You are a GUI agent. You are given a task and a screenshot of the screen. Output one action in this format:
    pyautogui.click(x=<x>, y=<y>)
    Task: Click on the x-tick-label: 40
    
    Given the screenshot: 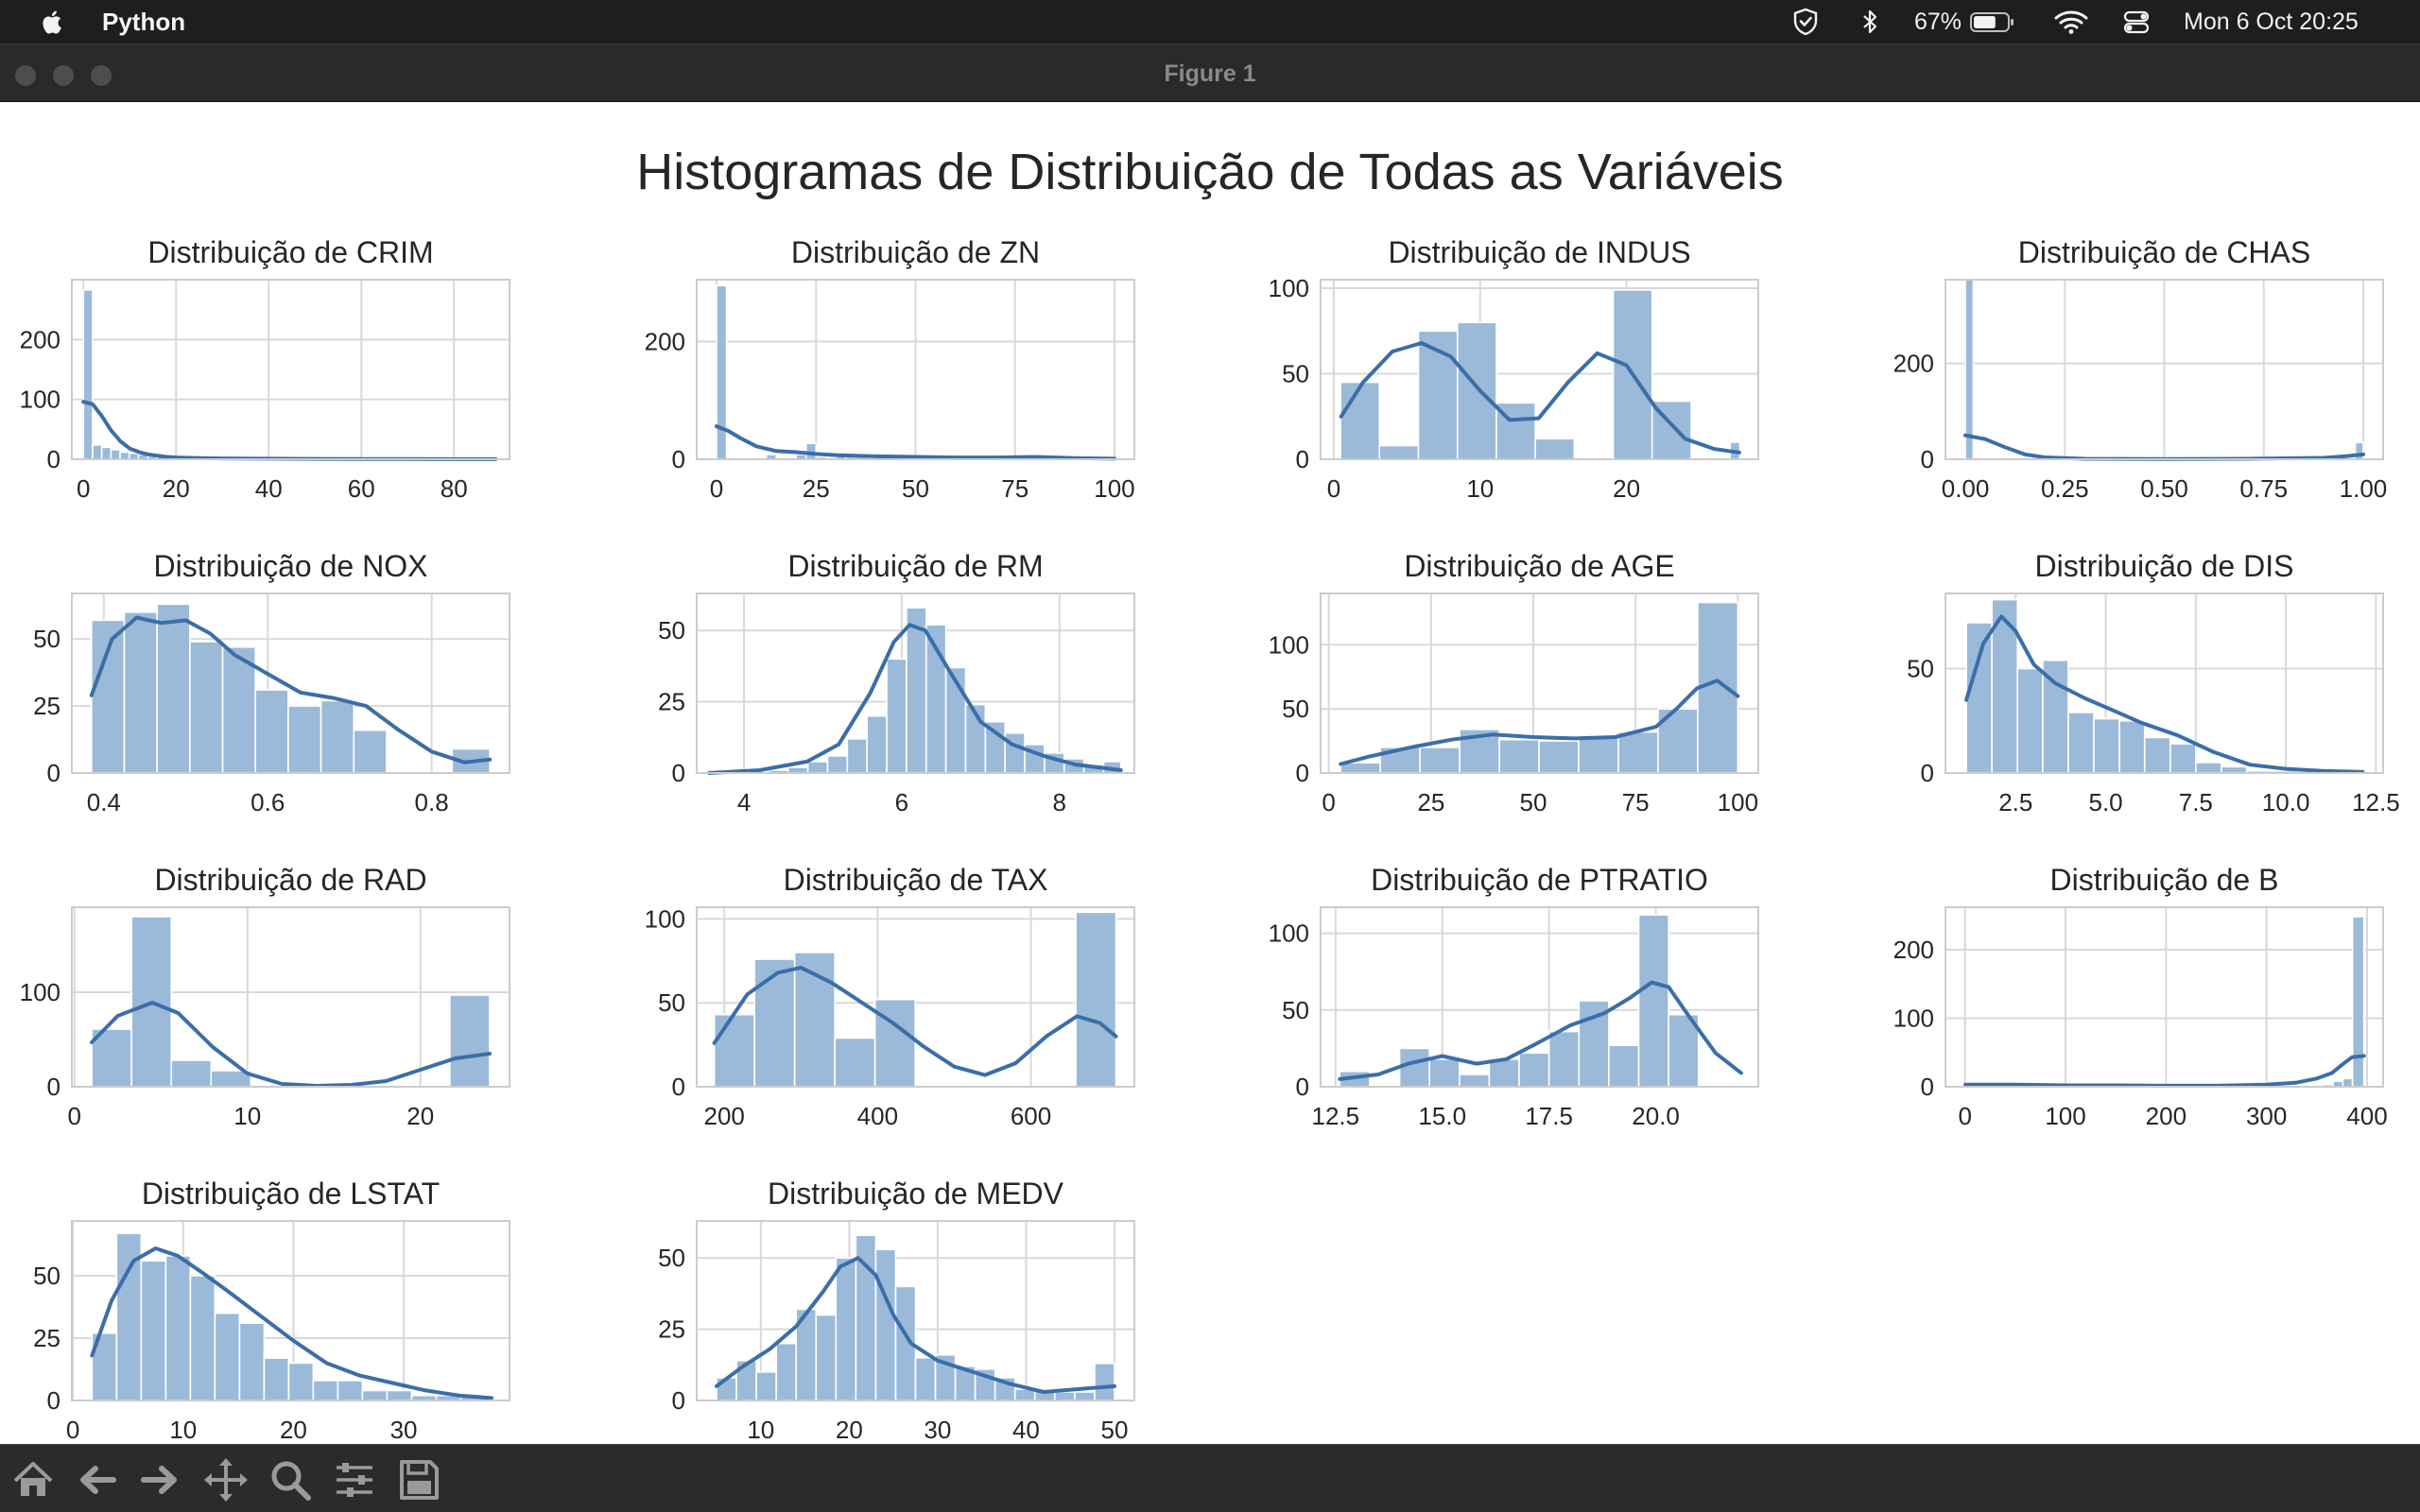 What is the action you would take?
    pyautogui.click(x=1026, y=1430)
    